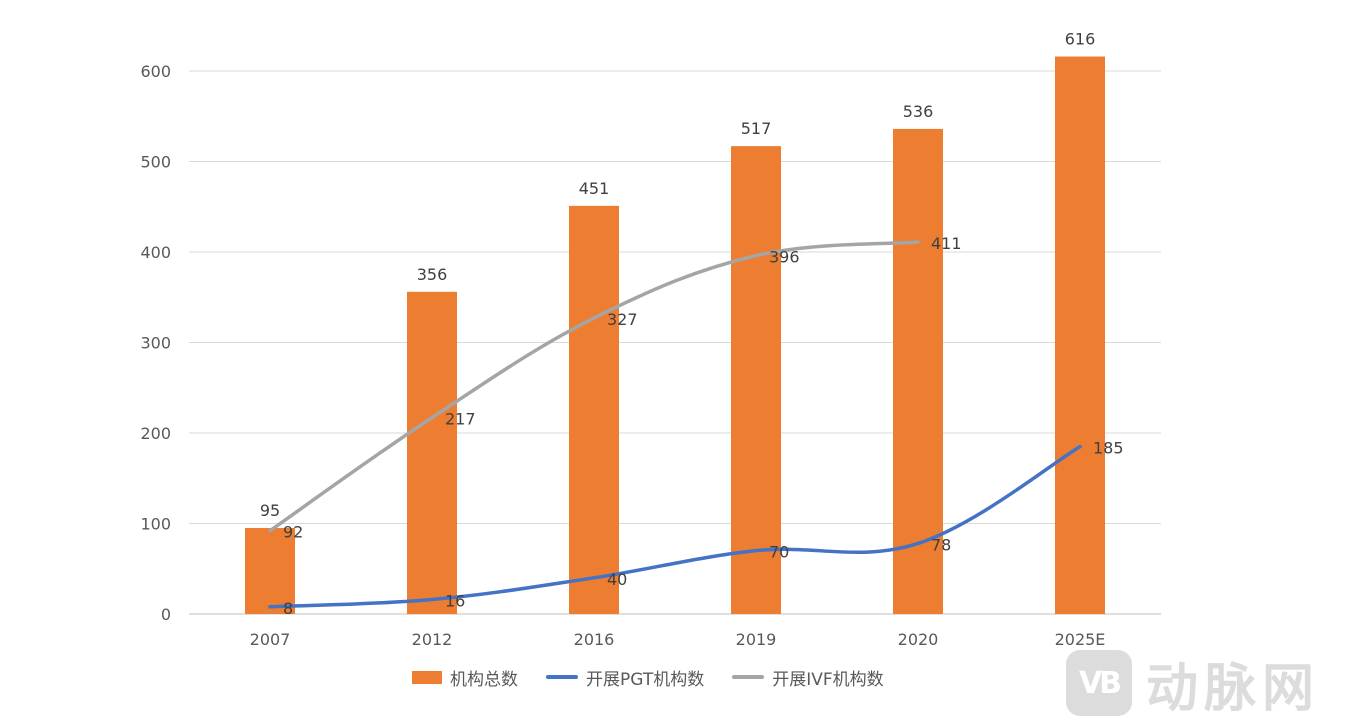 The width and height of the screenshot is (1346, 726). What do you see at coordinates (594, 409) in the screenshot?
I see `bar-2016` at bounding box center [594, 409].